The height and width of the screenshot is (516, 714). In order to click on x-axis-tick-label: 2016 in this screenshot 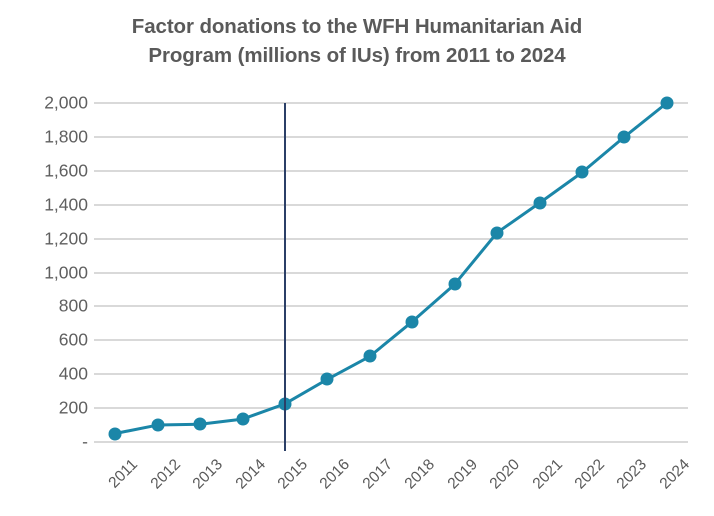, I will do `click(335, 474)`.